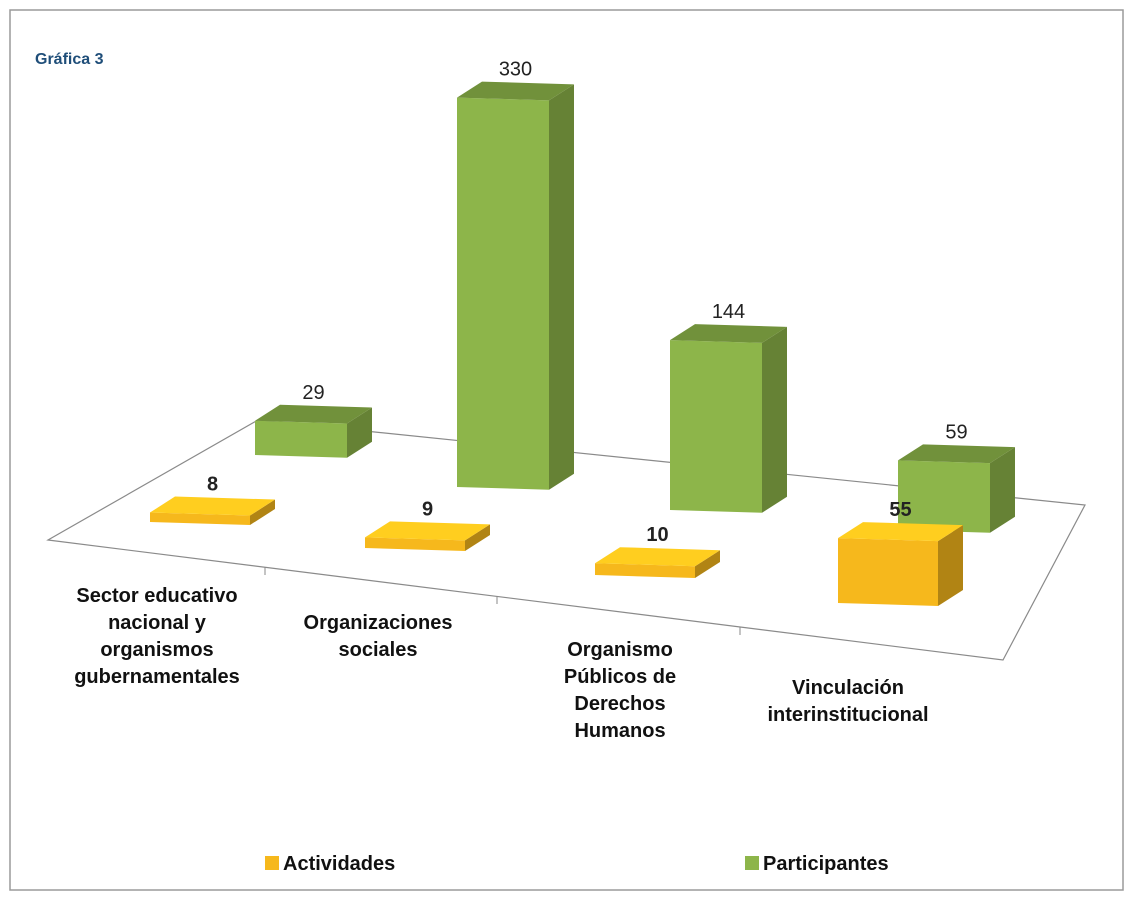 The height and width of the screenshot is (901, 1133). I want to click on data-label: 29, so click(313, 393).